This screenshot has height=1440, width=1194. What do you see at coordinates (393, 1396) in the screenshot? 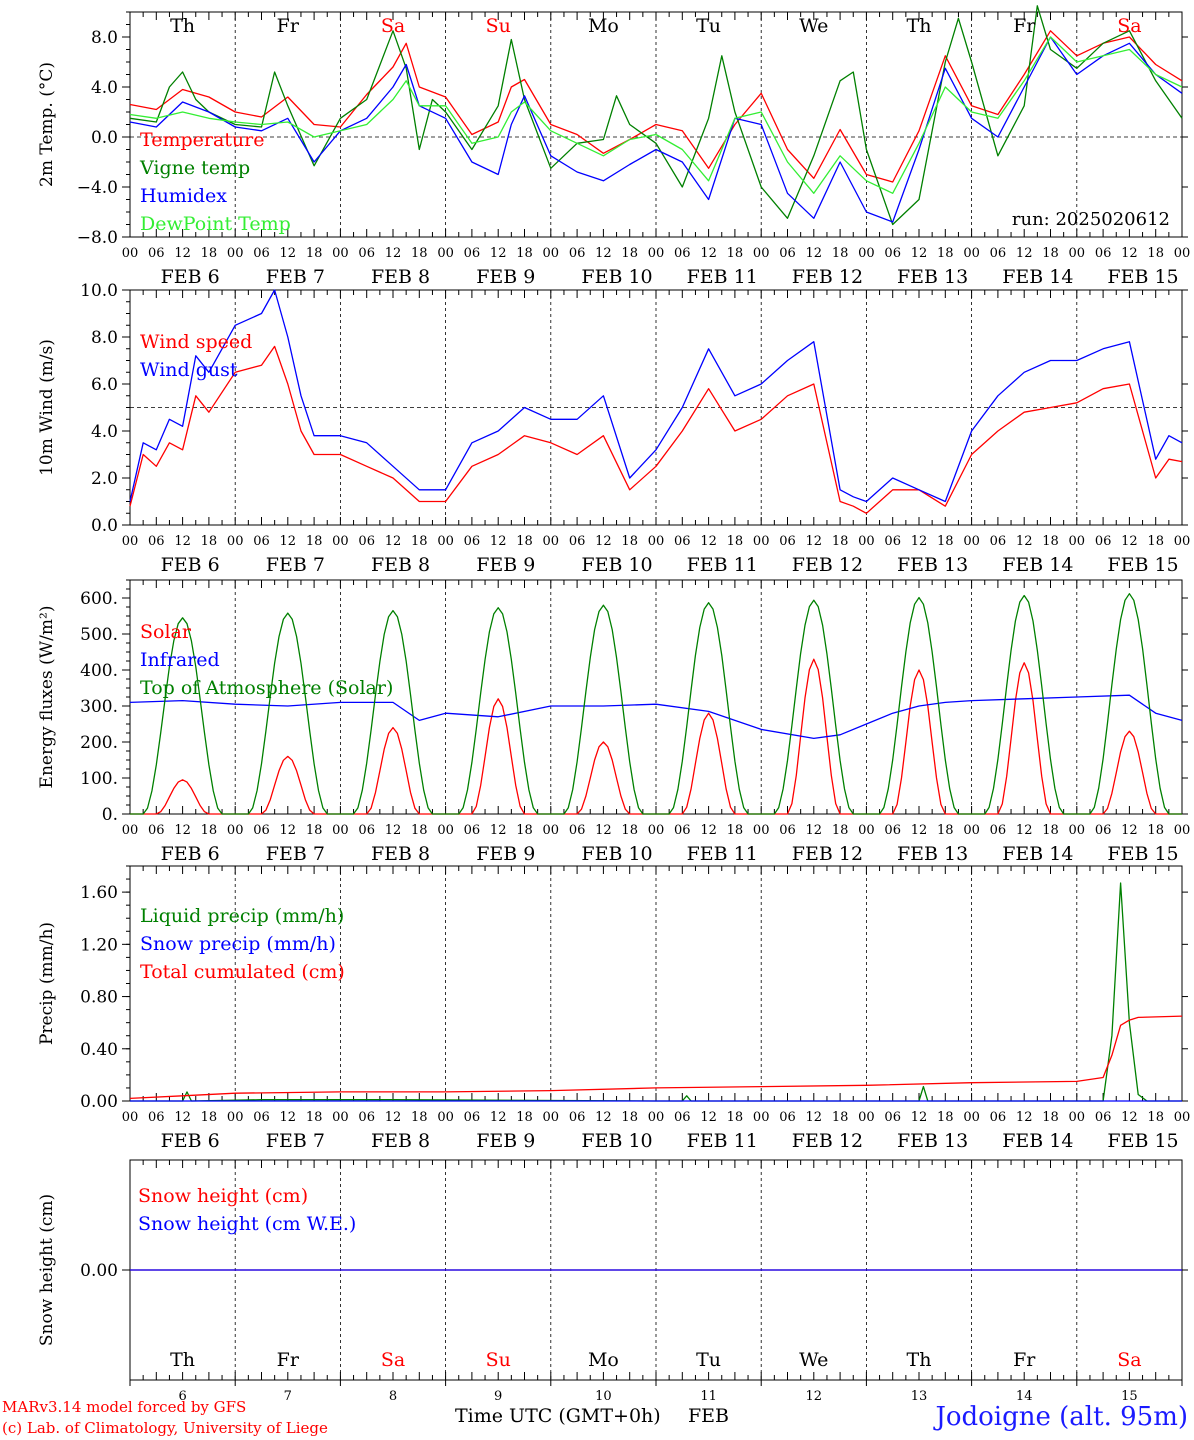
I see `day-number-label: 8` at bounding box center [393, 1396].